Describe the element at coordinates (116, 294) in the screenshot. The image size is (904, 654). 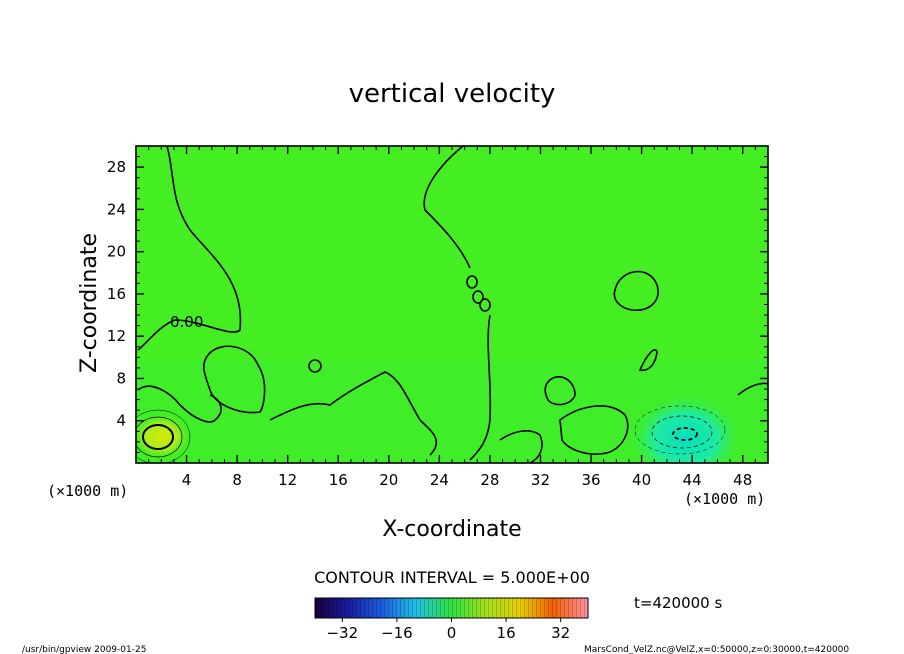
I see `y-tick-label: 16` at that location.